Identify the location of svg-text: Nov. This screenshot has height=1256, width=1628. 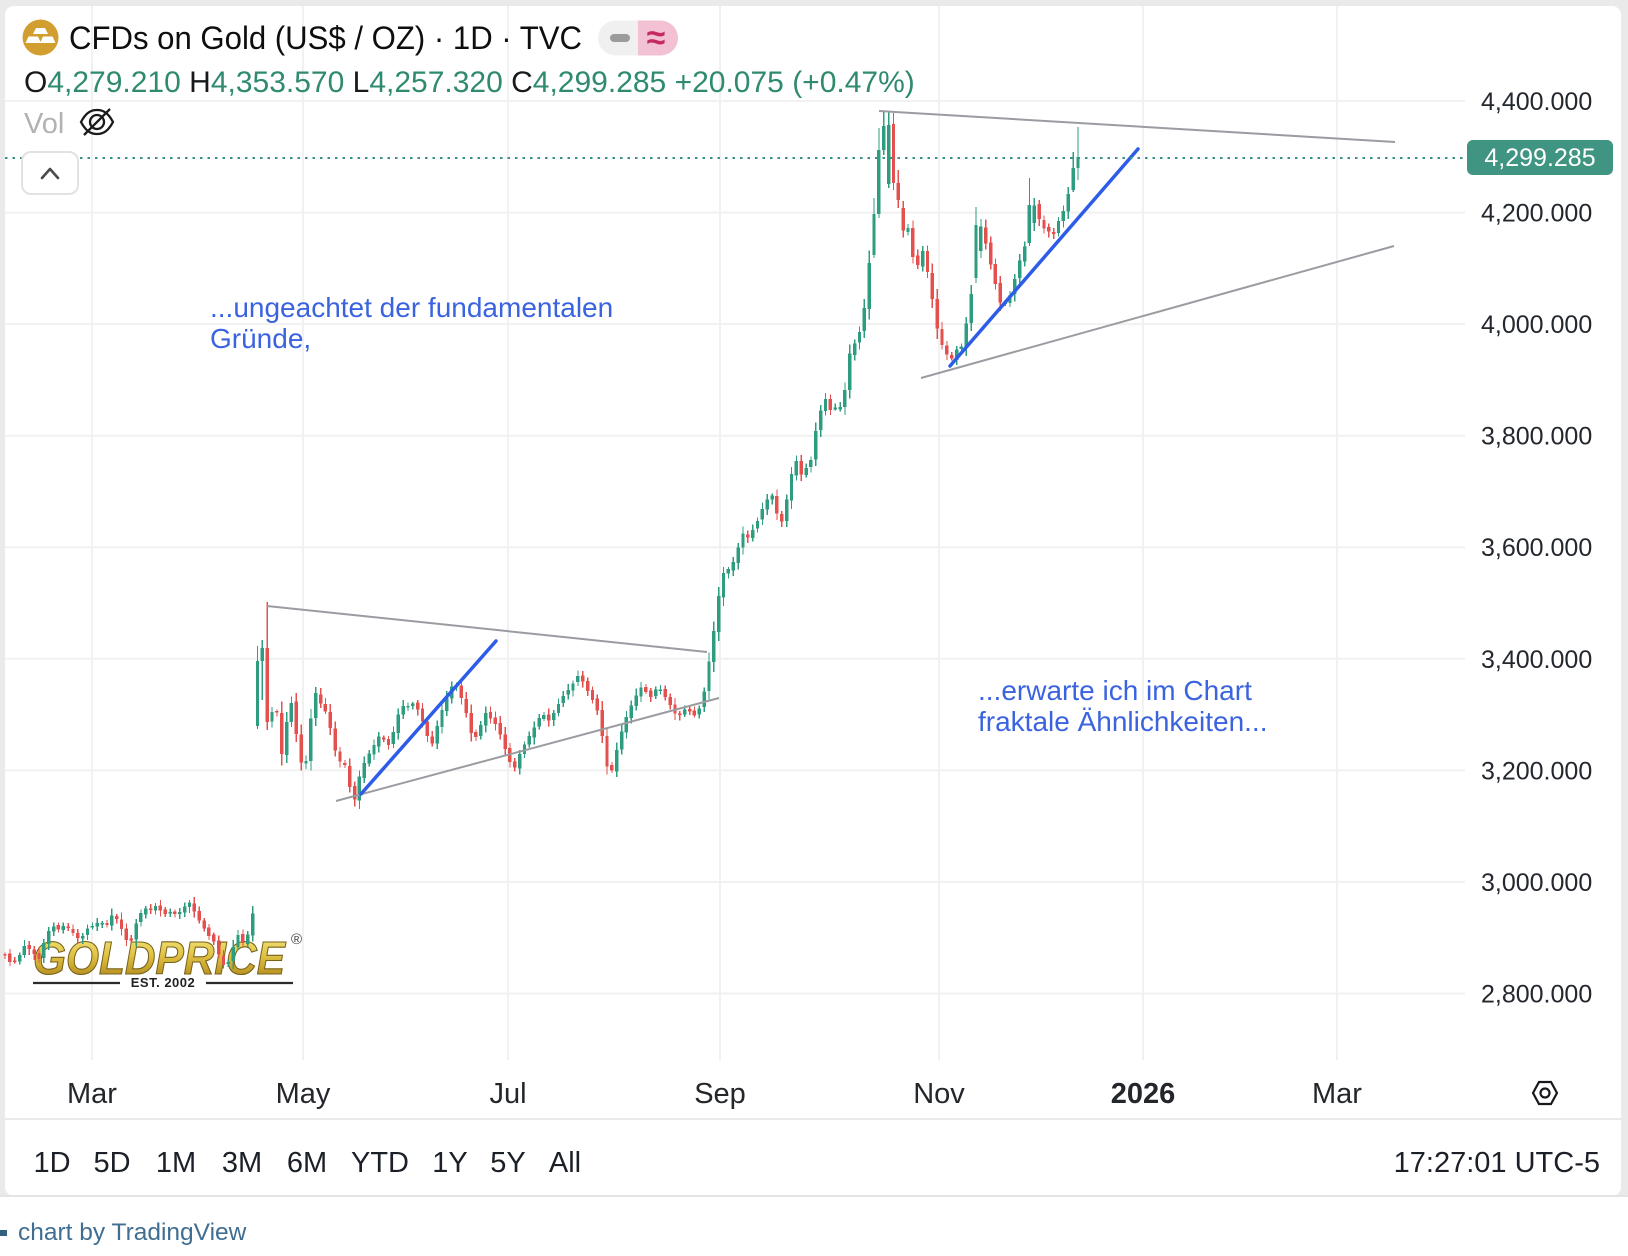
(939, 1094).